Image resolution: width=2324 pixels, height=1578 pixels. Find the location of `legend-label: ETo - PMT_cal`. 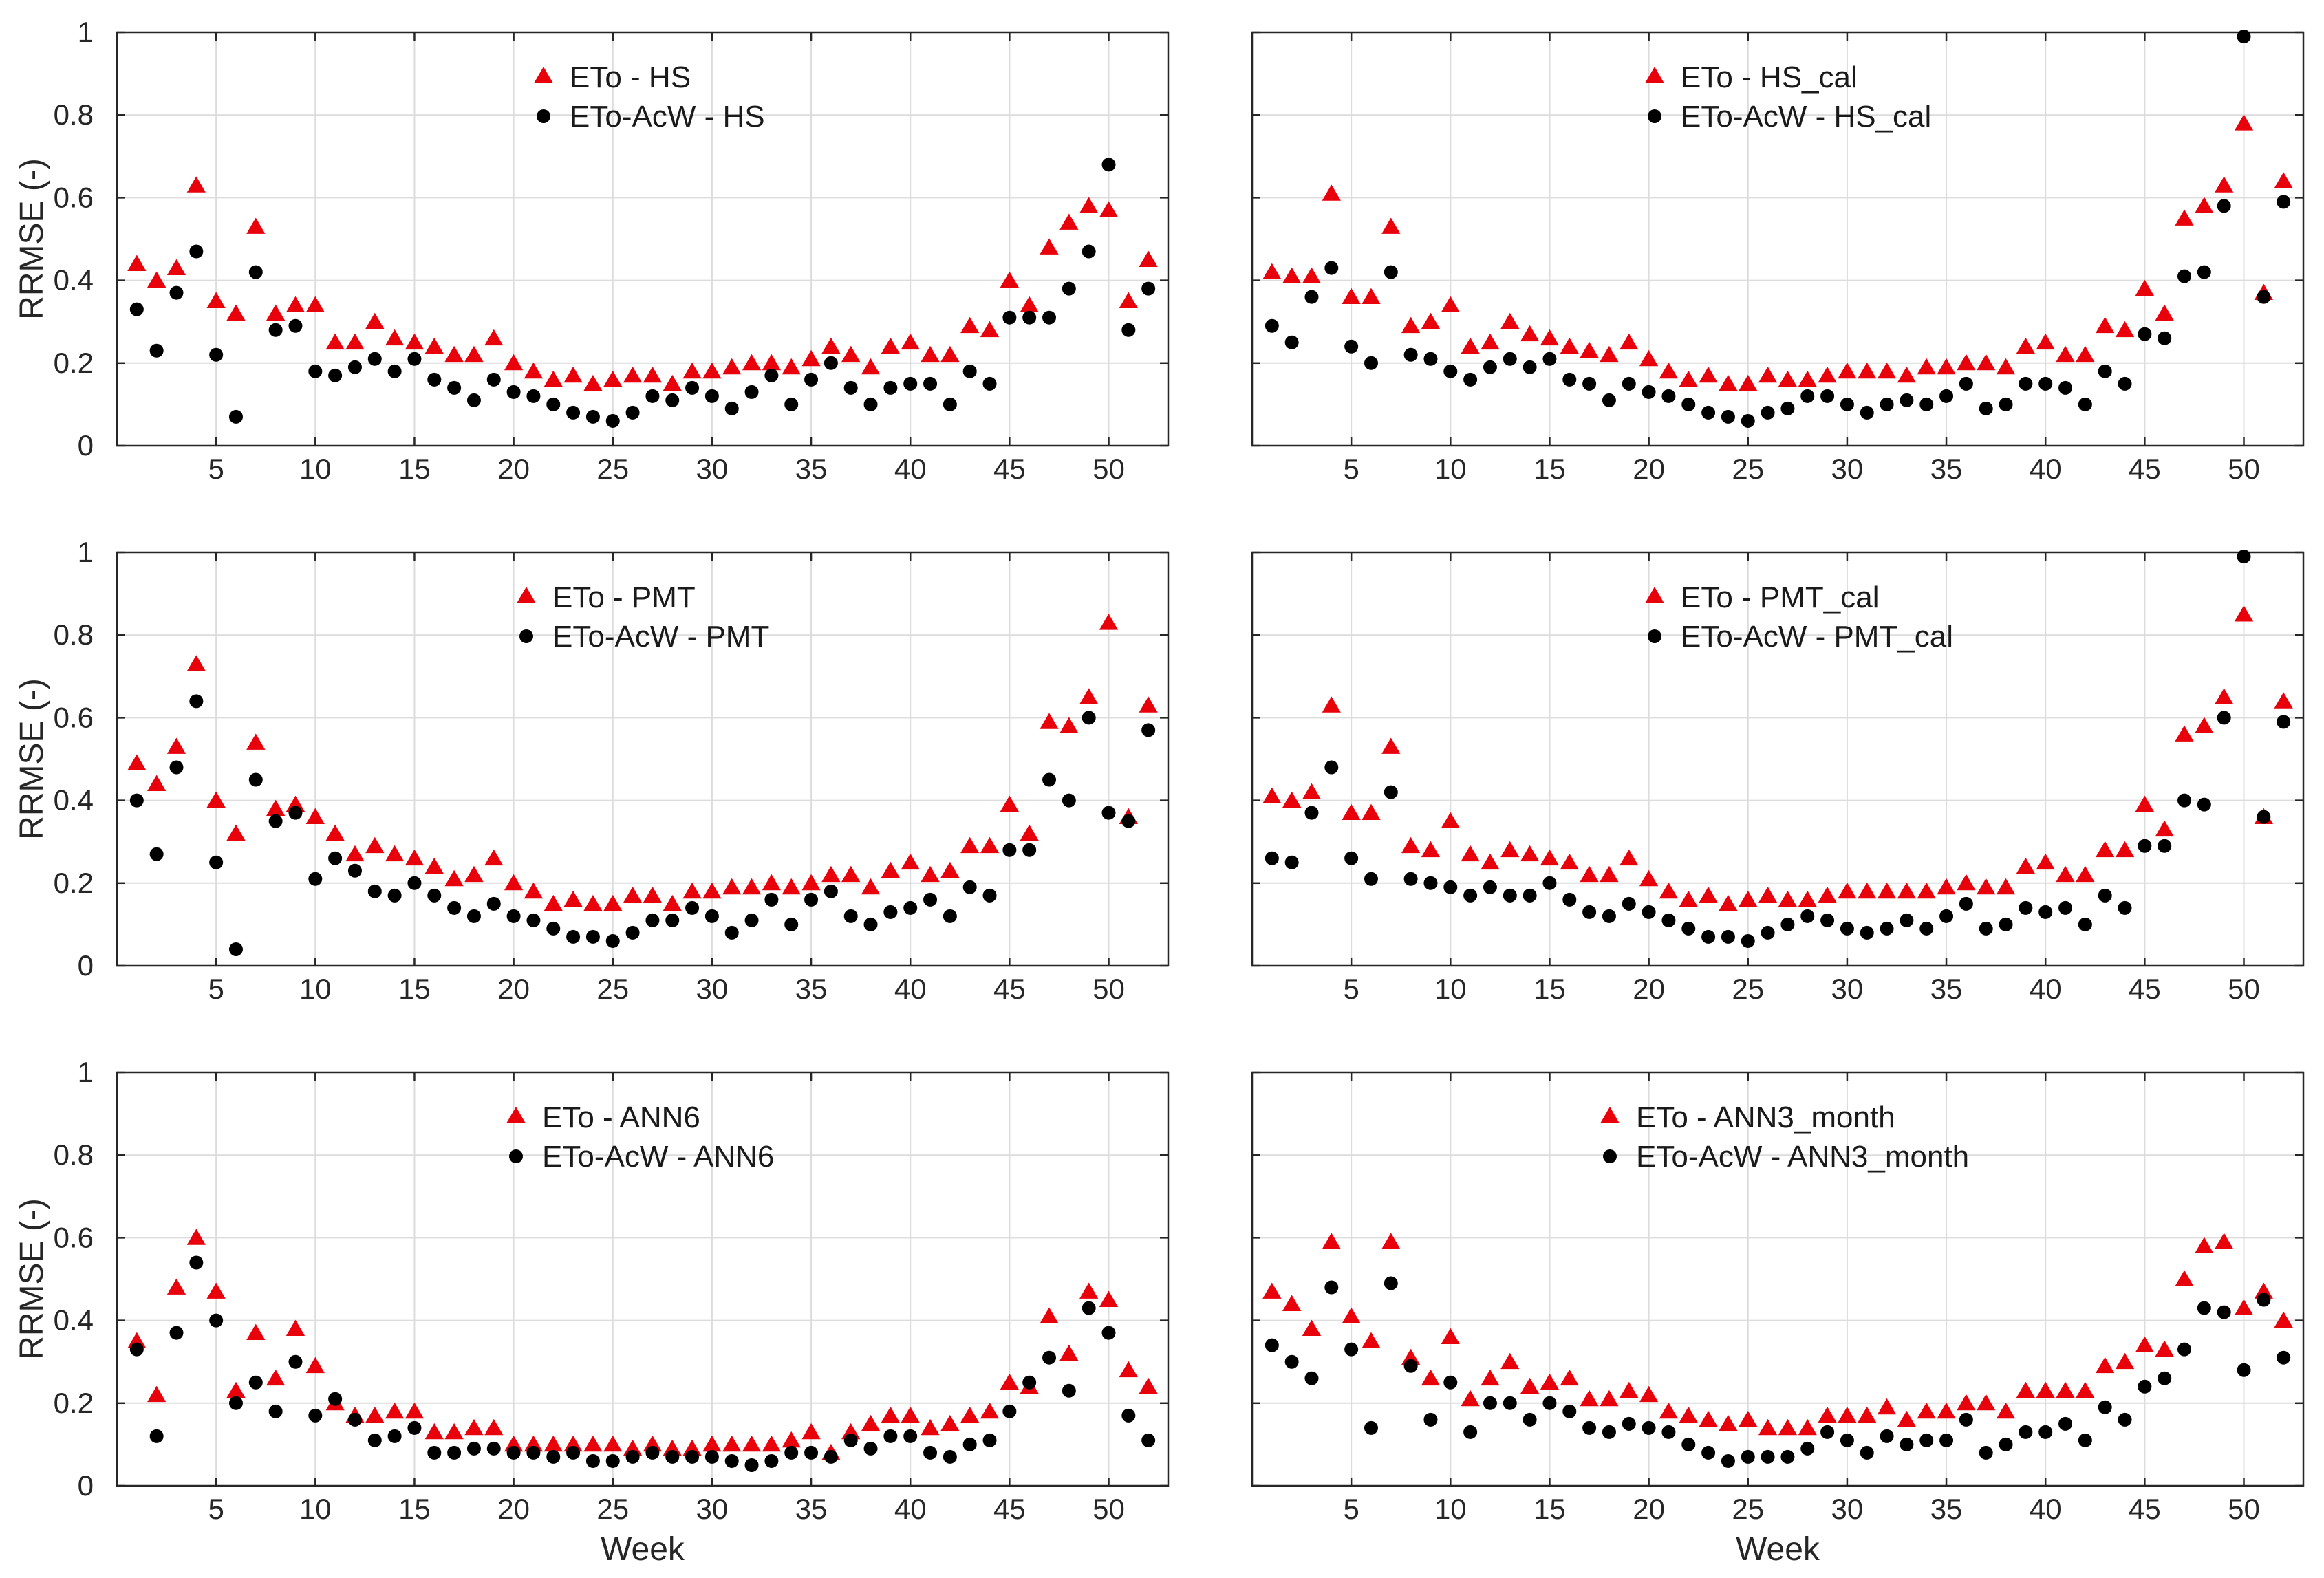

legend-label: ETo - PMT_cal is located at coordinates (1780, 597).